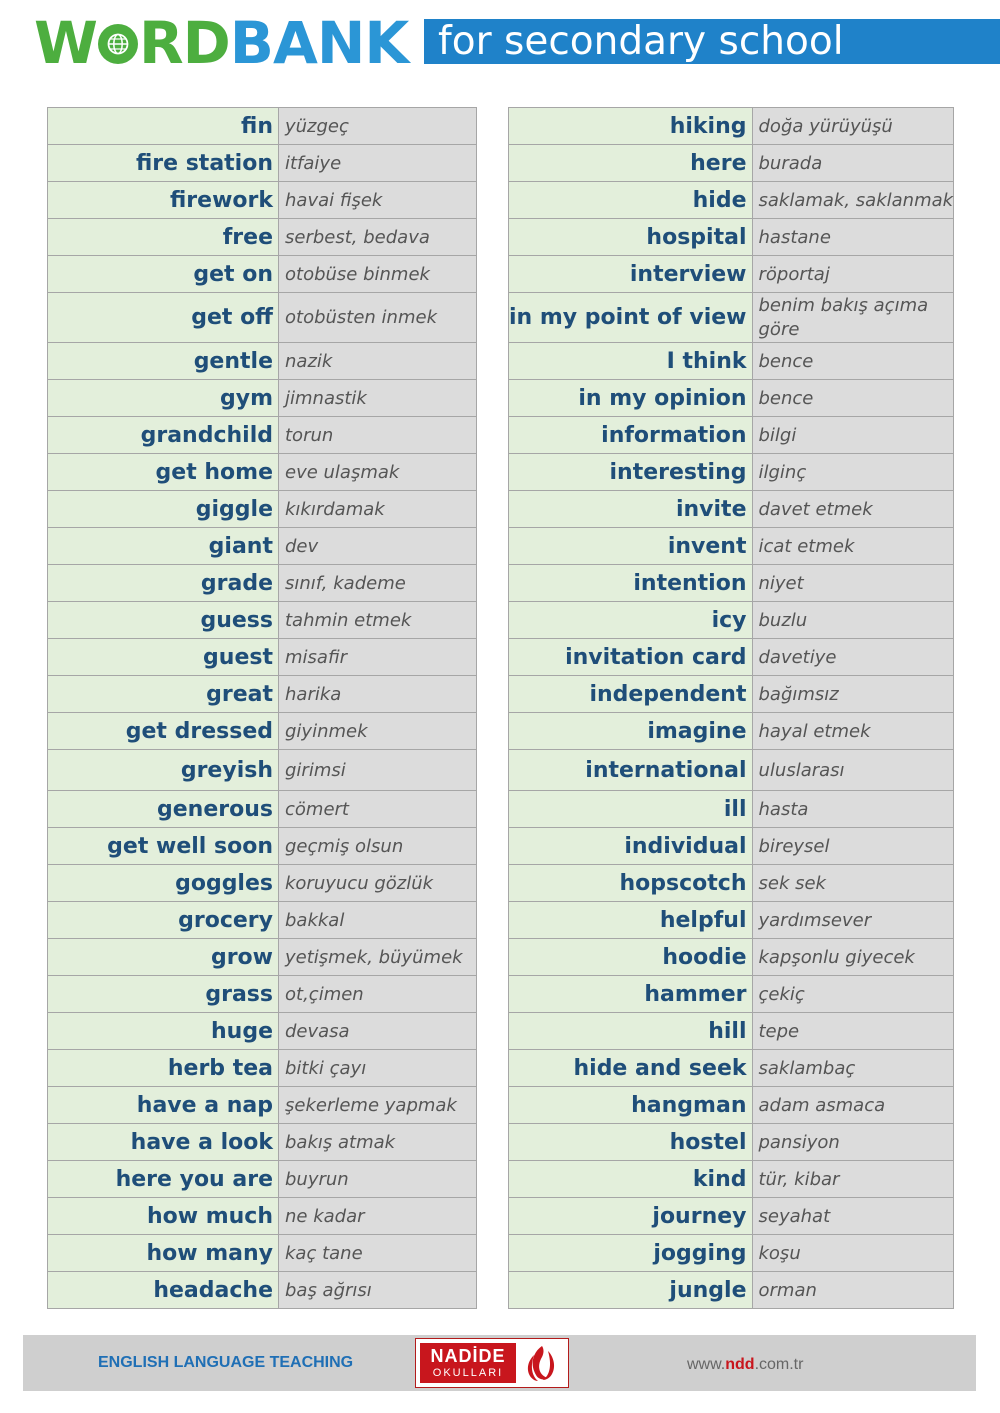 The width and height of the screenshot is (1000, 1413). Describe the element at coordinates (163, 317) in the screenshot. I see `english-word: get off` at that location.